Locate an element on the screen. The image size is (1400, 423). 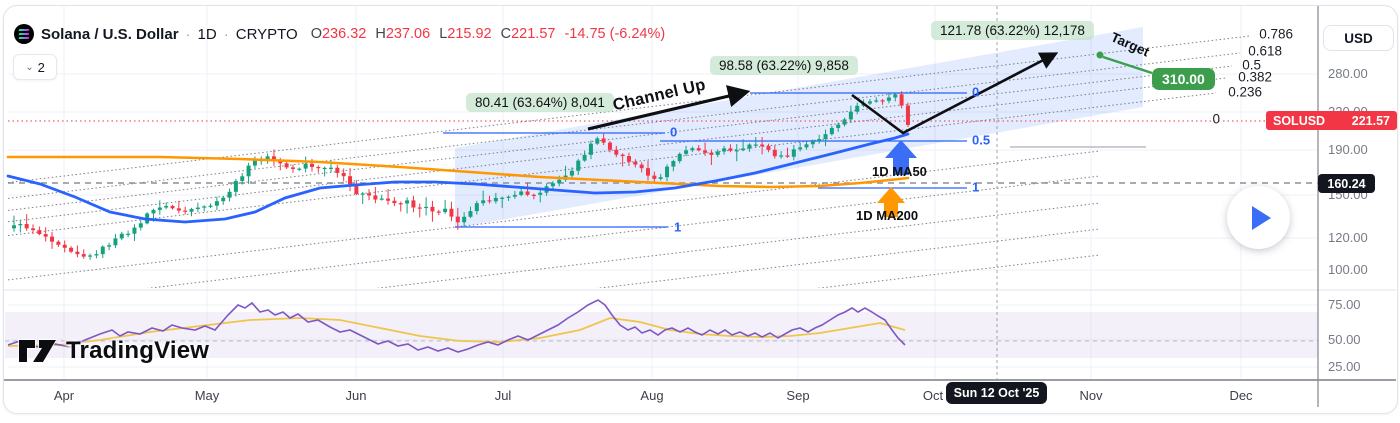
price-tick-label: 75.00 is located at coordinates (1344, 304).